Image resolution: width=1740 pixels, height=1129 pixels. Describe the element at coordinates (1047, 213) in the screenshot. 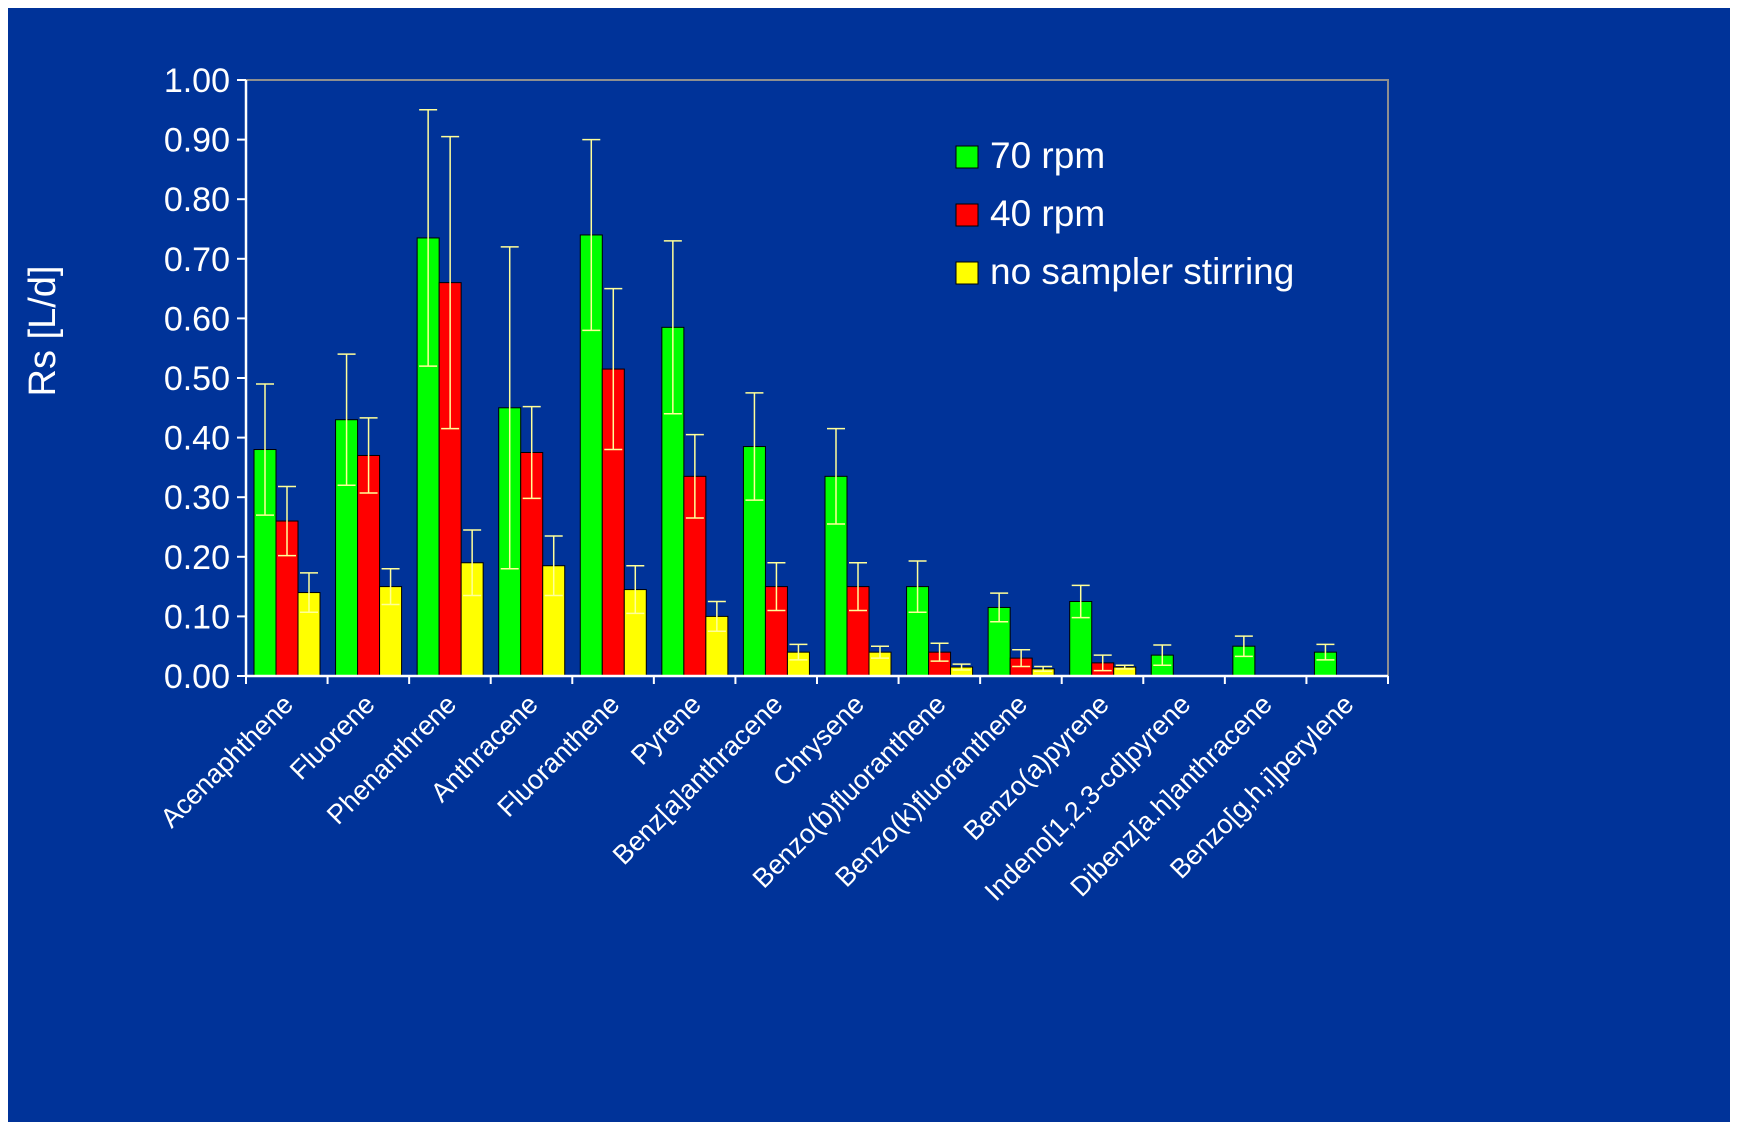

I see `legend-label: 40 rpm` at that location.